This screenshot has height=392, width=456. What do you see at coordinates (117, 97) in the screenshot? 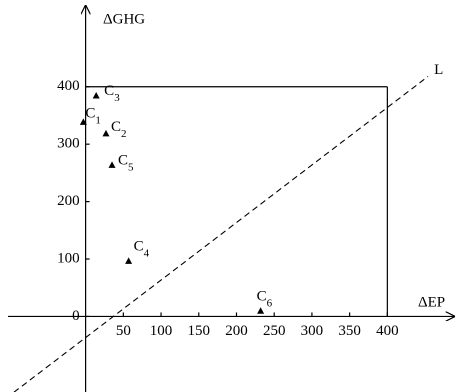
I see `point-label-subscript: 3` at bounding box center [117, 97].